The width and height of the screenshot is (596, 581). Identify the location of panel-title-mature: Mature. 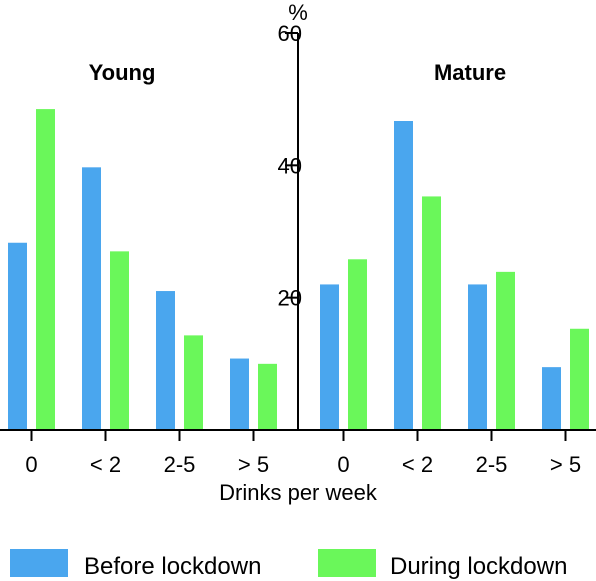
(470, 72).